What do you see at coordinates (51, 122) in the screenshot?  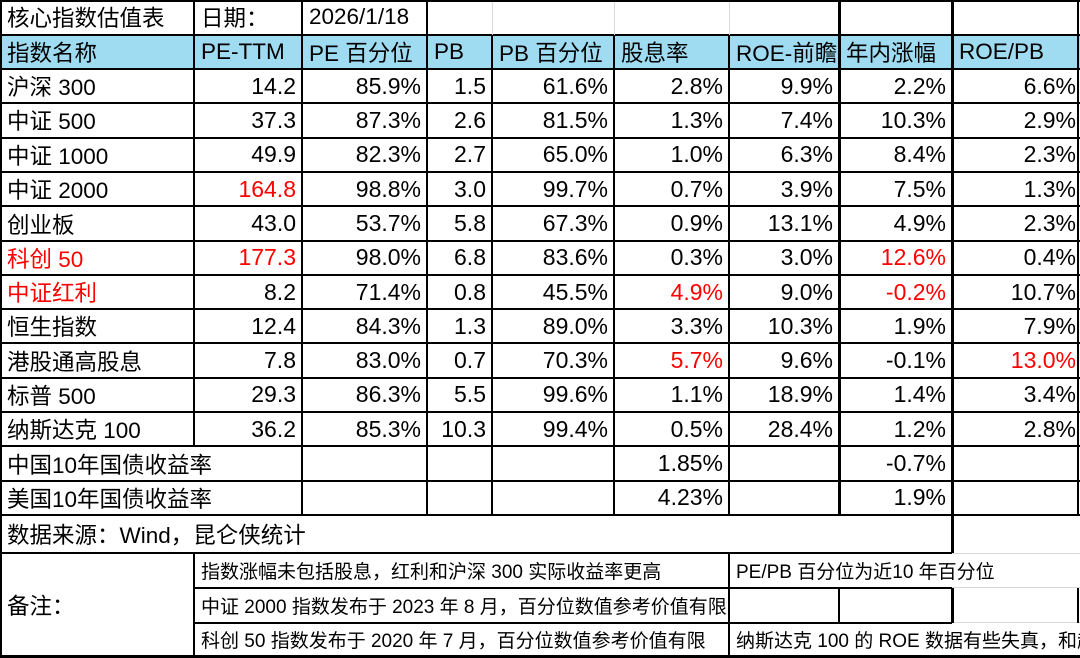 I see `index-name-cell: 中证 500` at bounding box center [51, 122].